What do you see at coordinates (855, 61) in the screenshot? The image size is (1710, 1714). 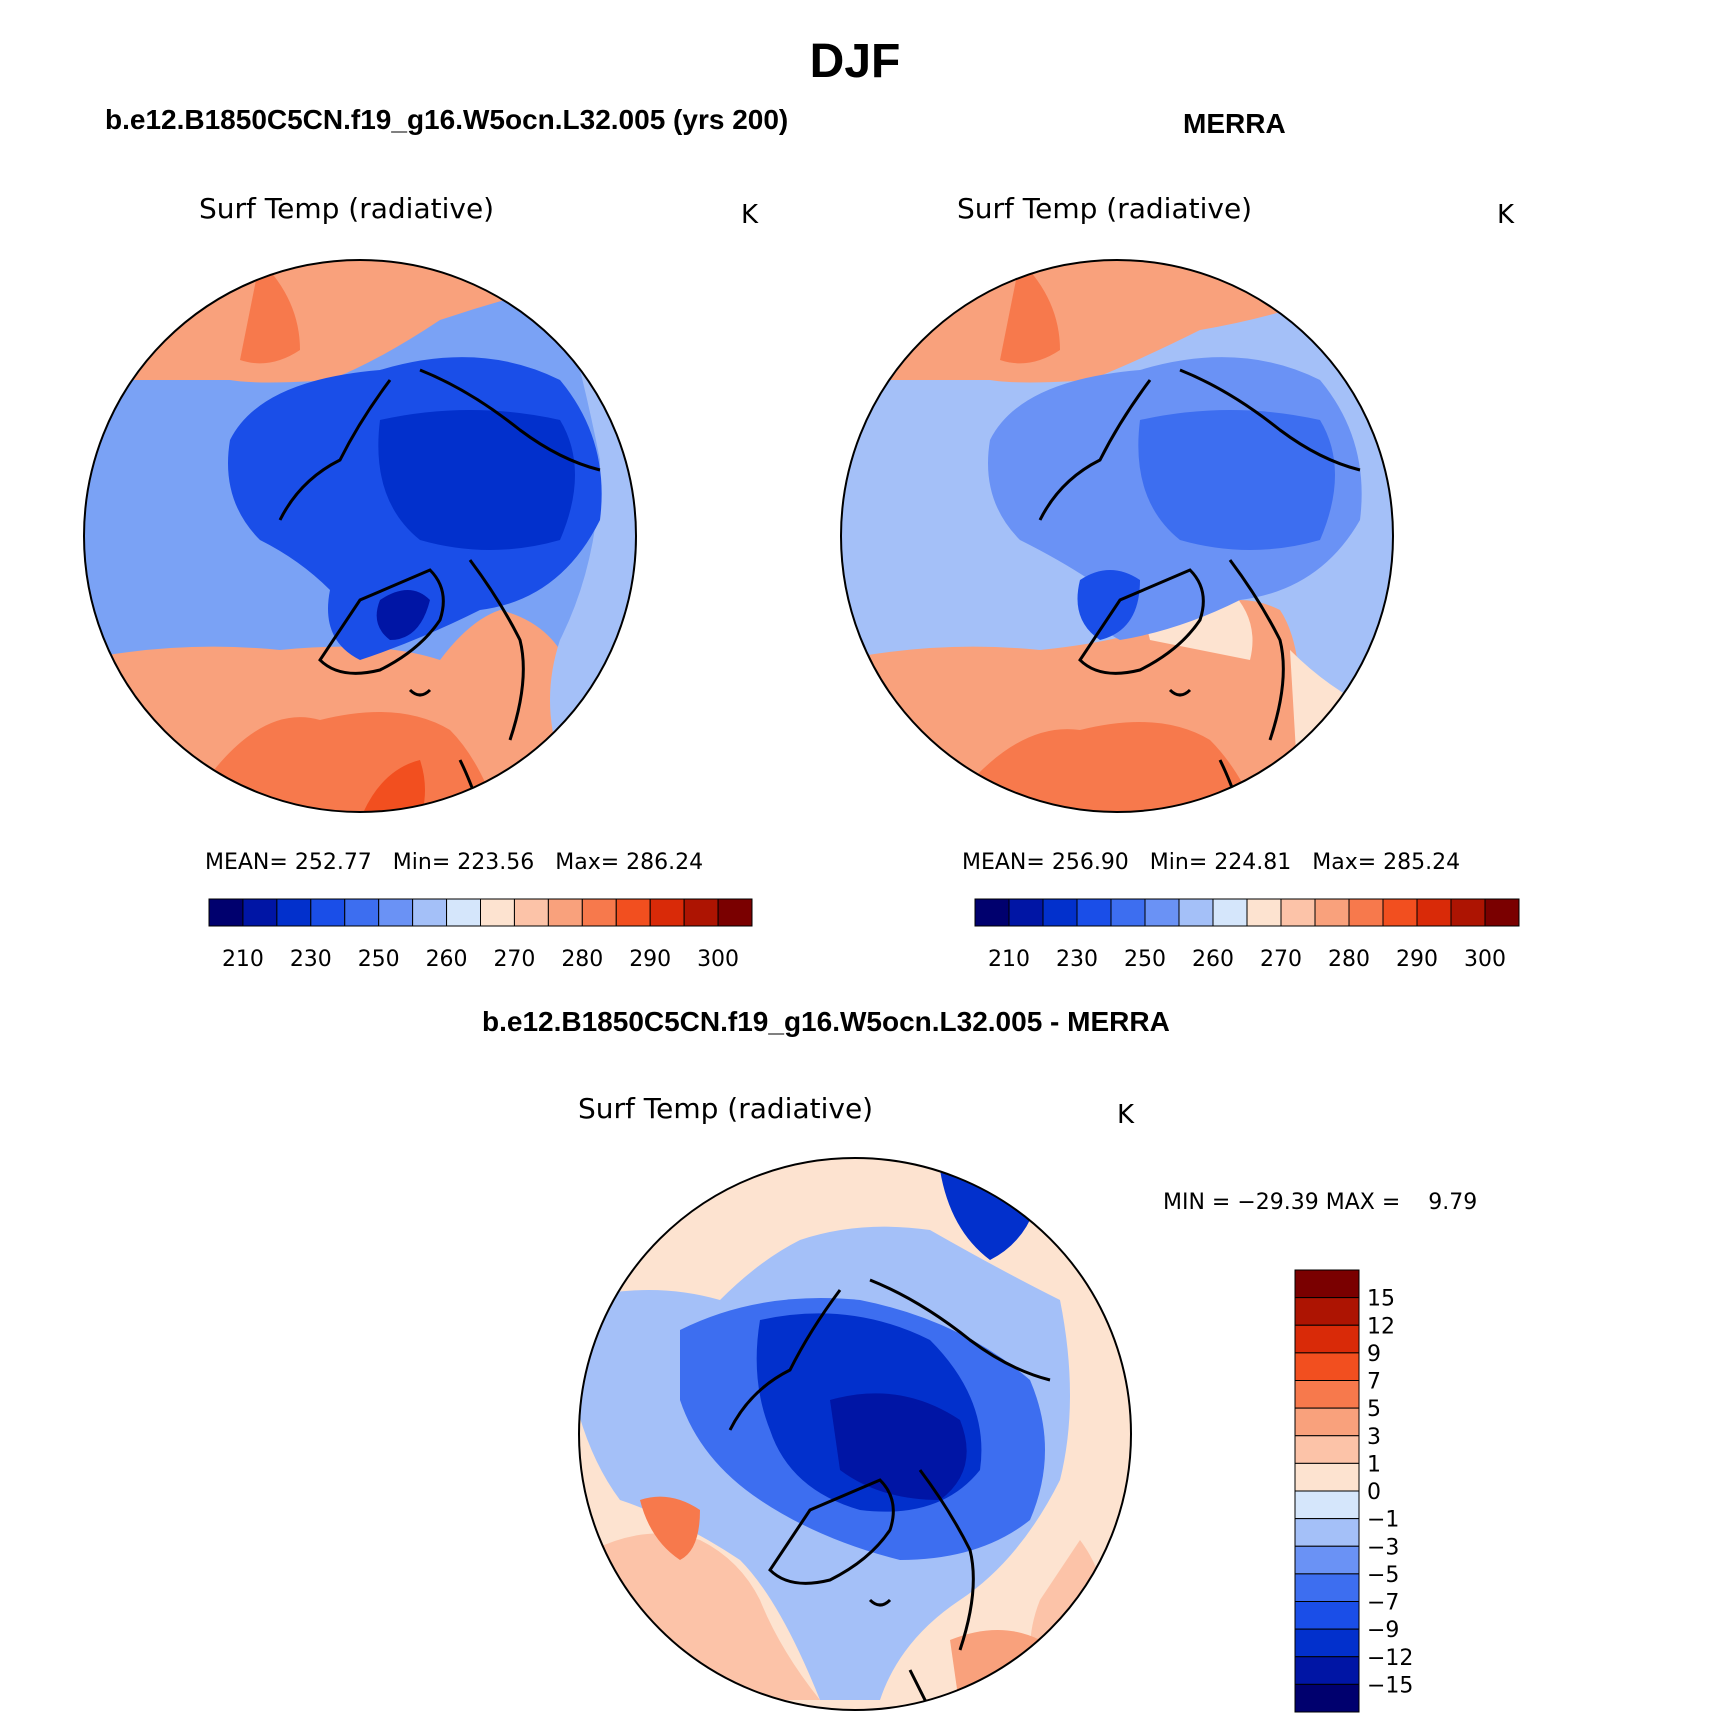 I see `main-title: DJF` at bounding box center [855, 61].